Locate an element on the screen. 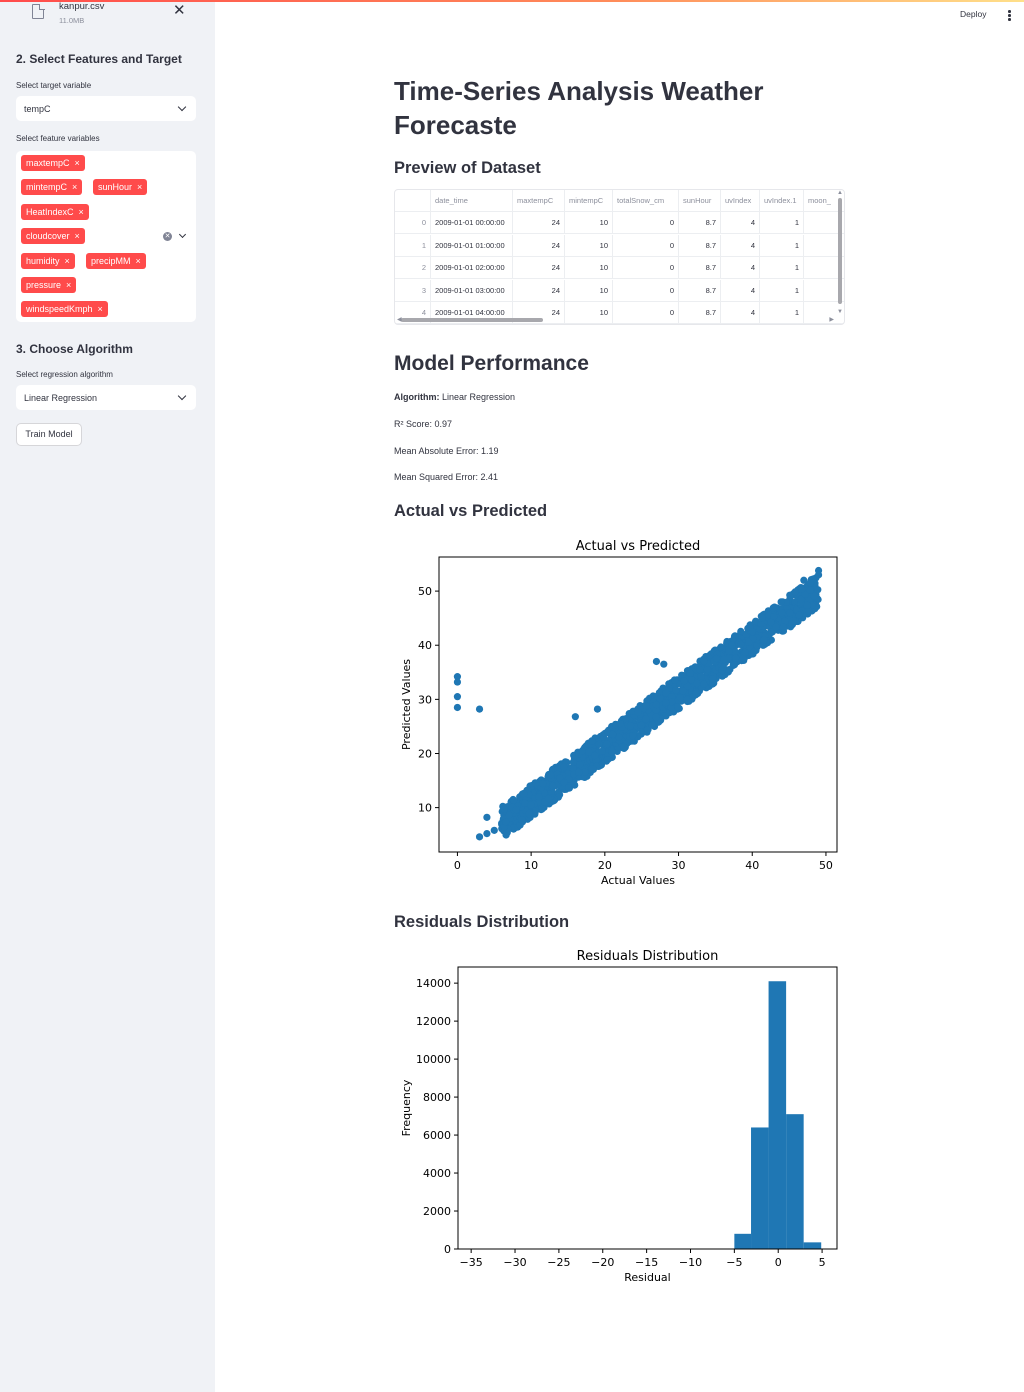 This screenshot has height=1392, width=1024. y-tick-label: 40 is located at coordinates (425, 645).